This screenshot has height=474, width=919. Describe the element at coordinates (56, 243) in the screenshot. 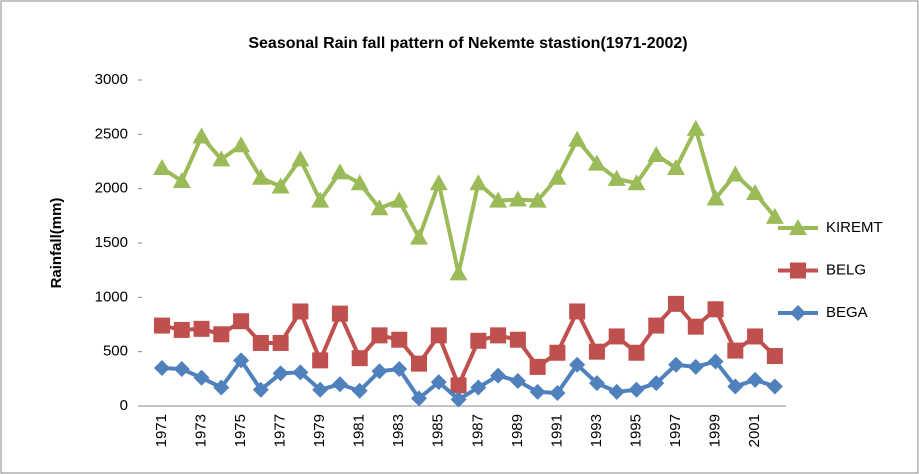

I see `y-axis-label: Rainfall(mm)` at that location.